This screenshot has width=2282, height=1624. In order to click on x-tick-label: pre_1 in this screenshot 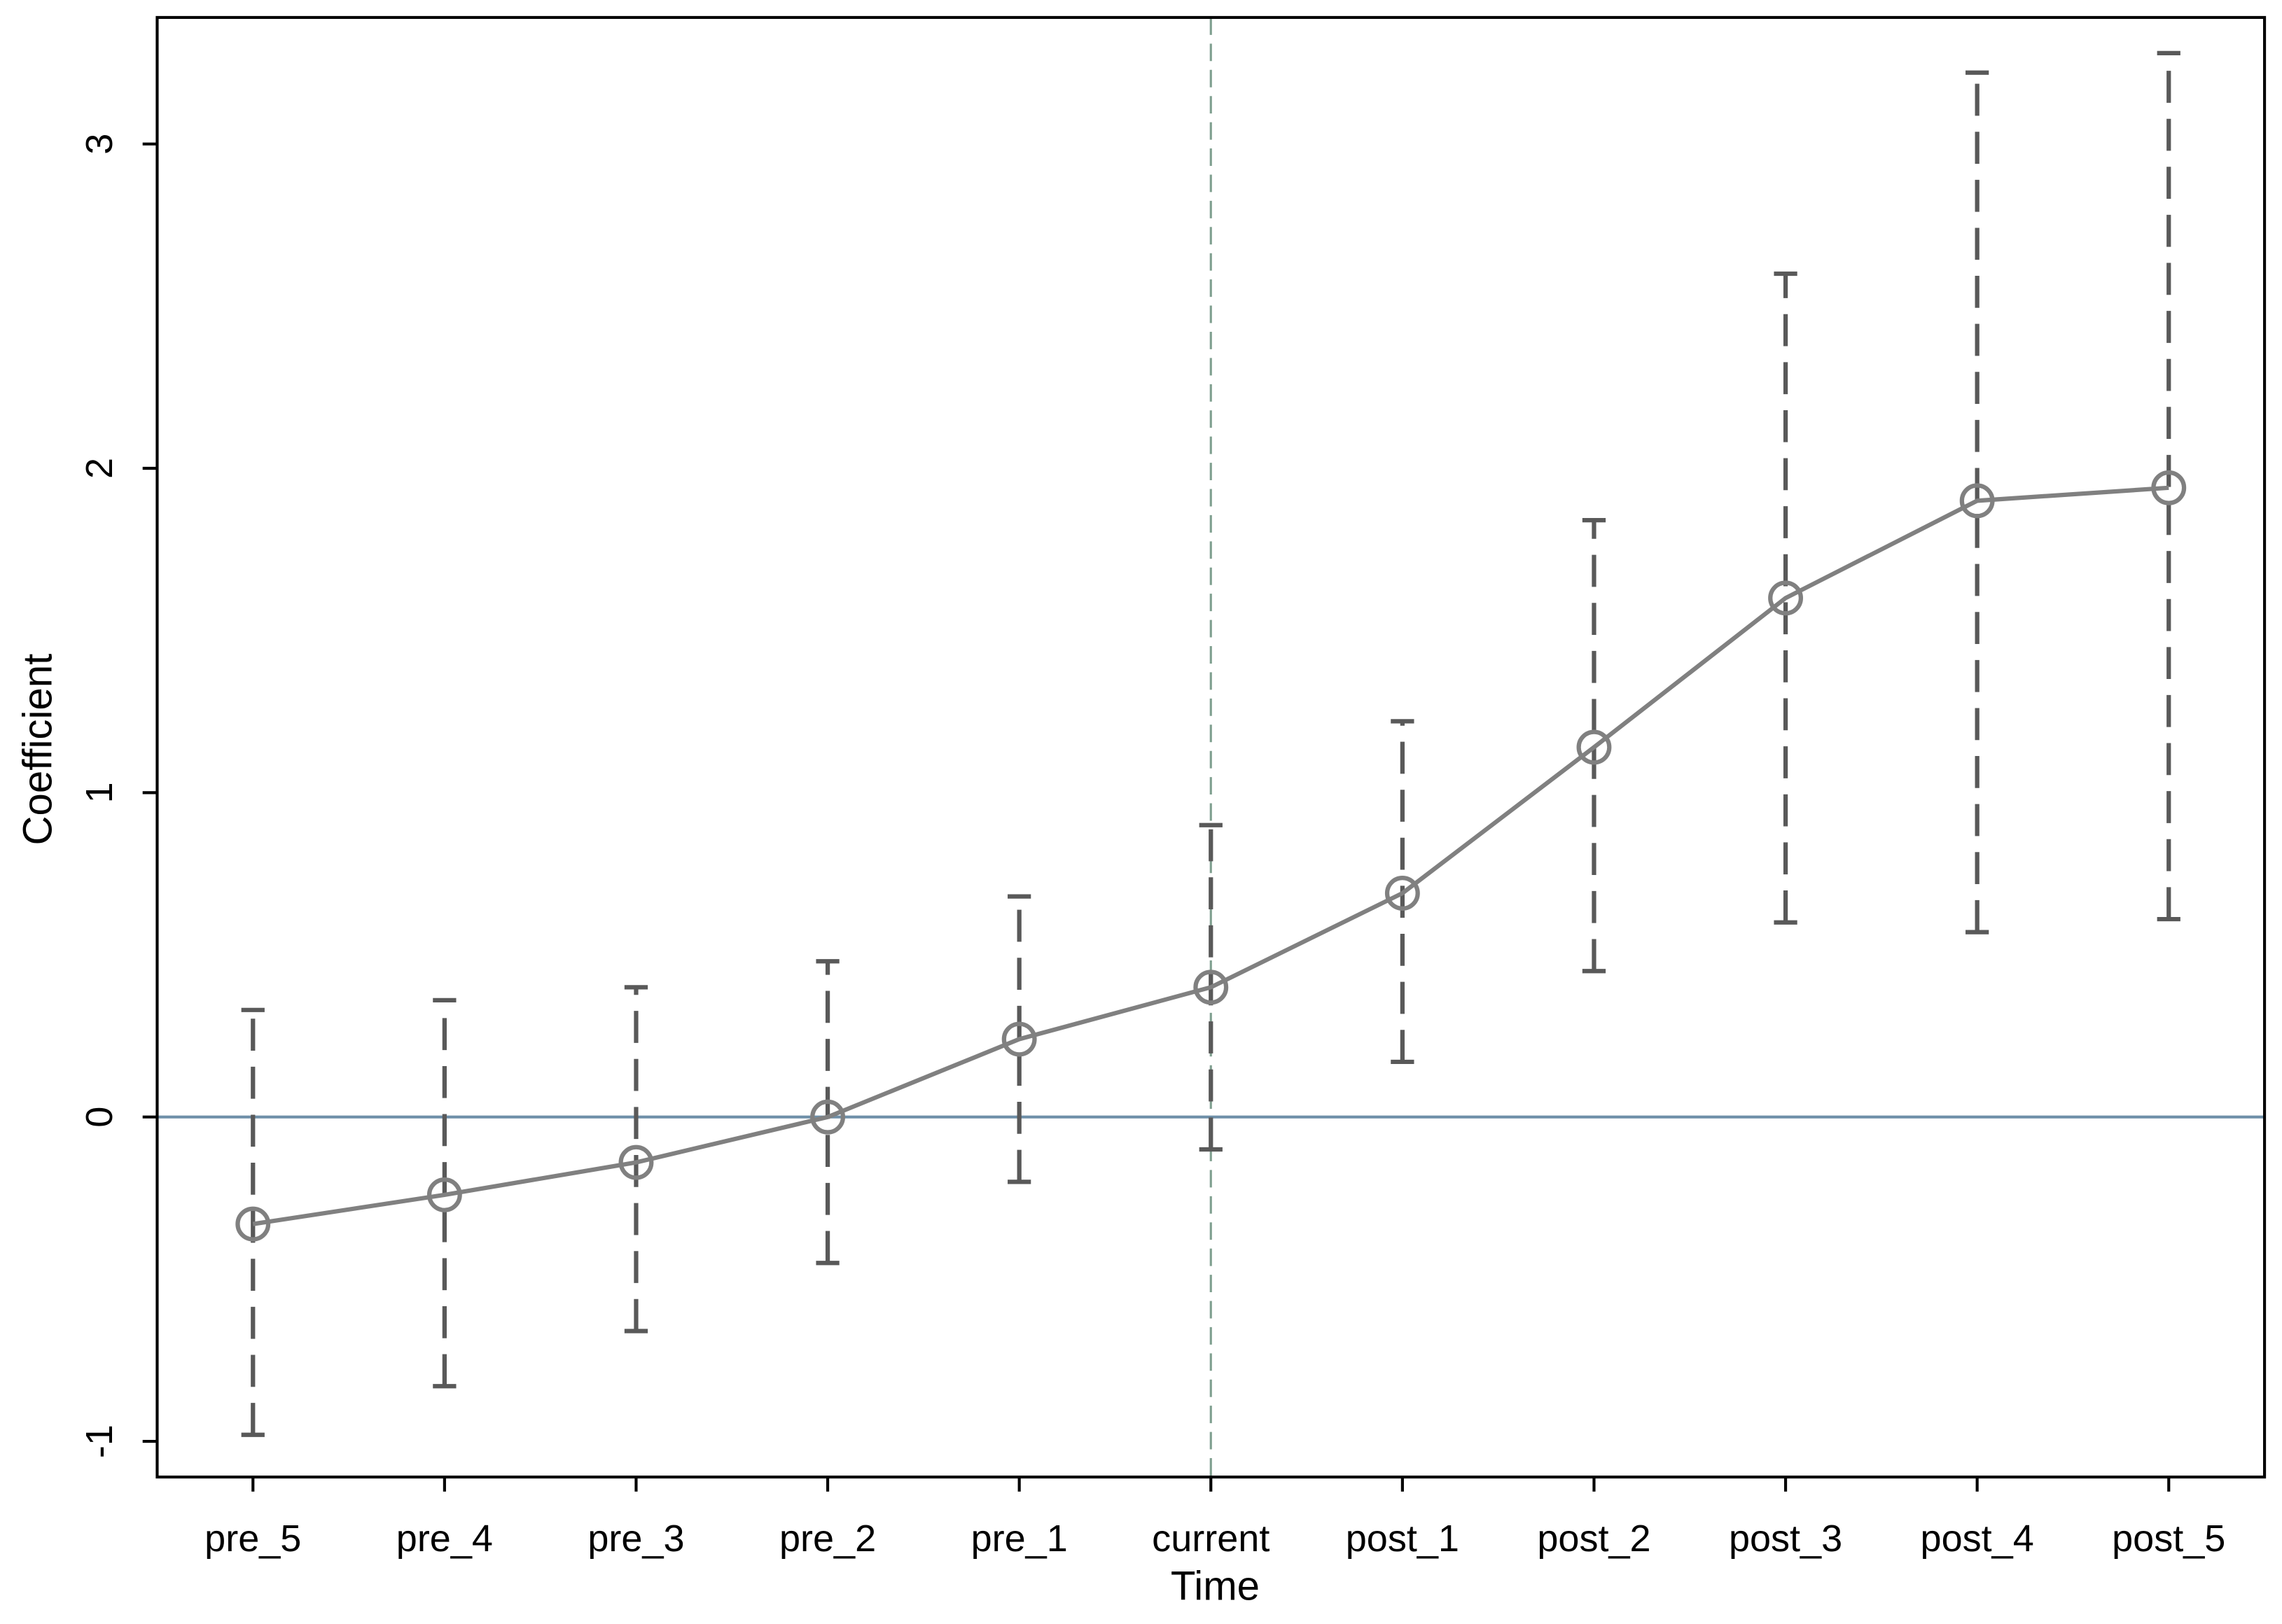, I will do `click(1020, 1539)`.